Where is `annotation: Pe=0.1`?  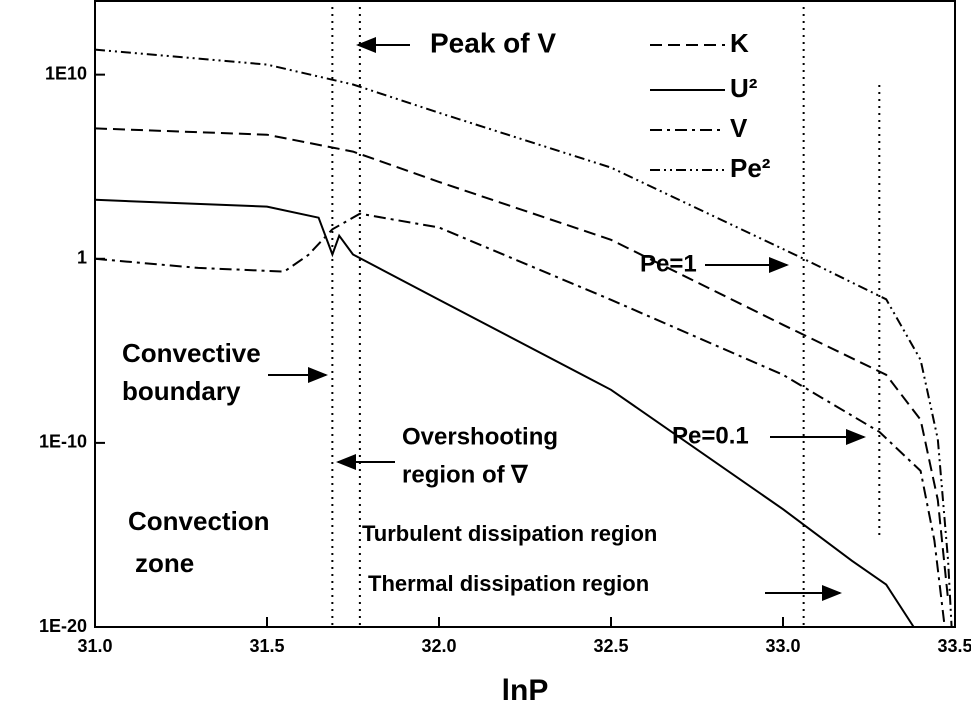 annotation: Pe=0.1 is located at coordinates (710, 435).